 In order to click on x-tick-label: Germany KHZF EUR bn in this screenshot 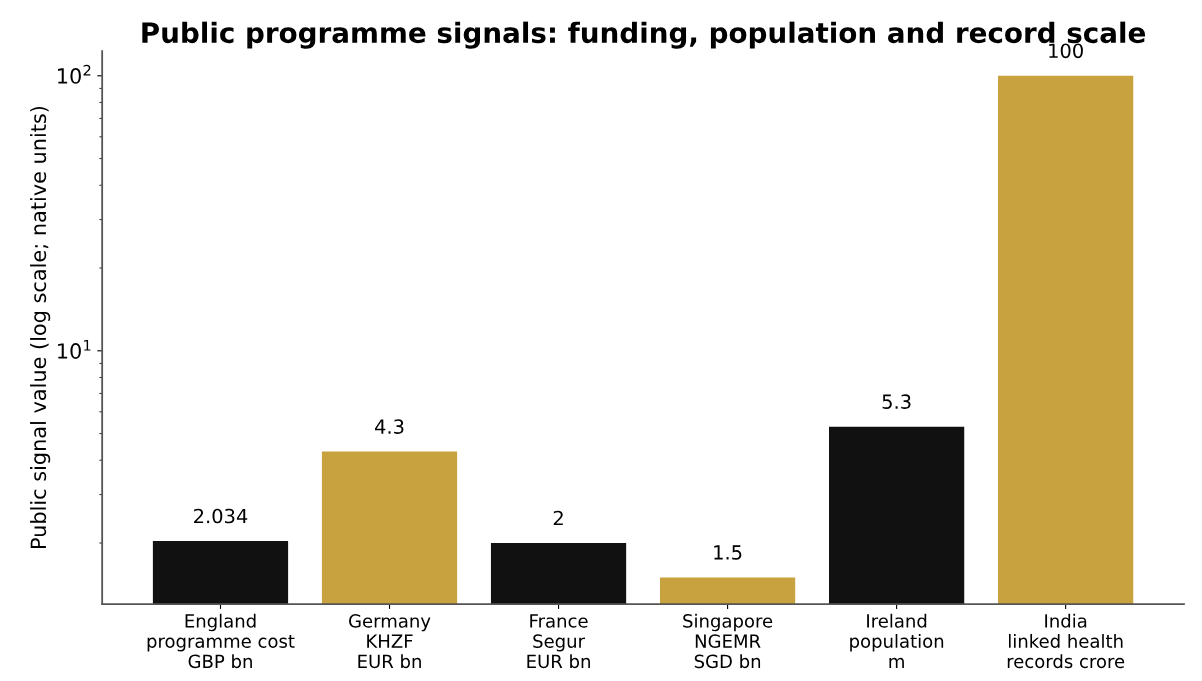, I will do `click(390, 641)`.